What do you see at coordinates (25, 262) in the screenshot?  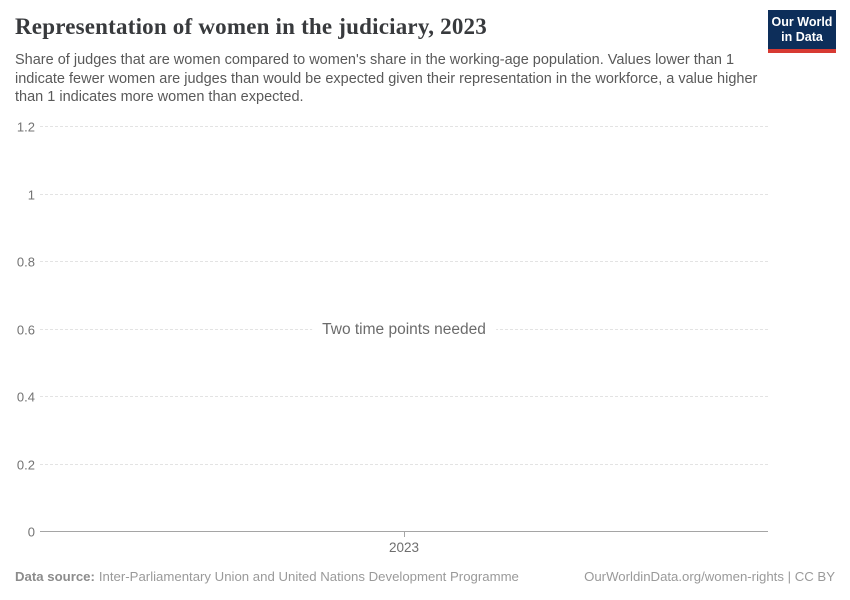 I see `y-tick-label: 0.8` at bounding box center [25, 262].